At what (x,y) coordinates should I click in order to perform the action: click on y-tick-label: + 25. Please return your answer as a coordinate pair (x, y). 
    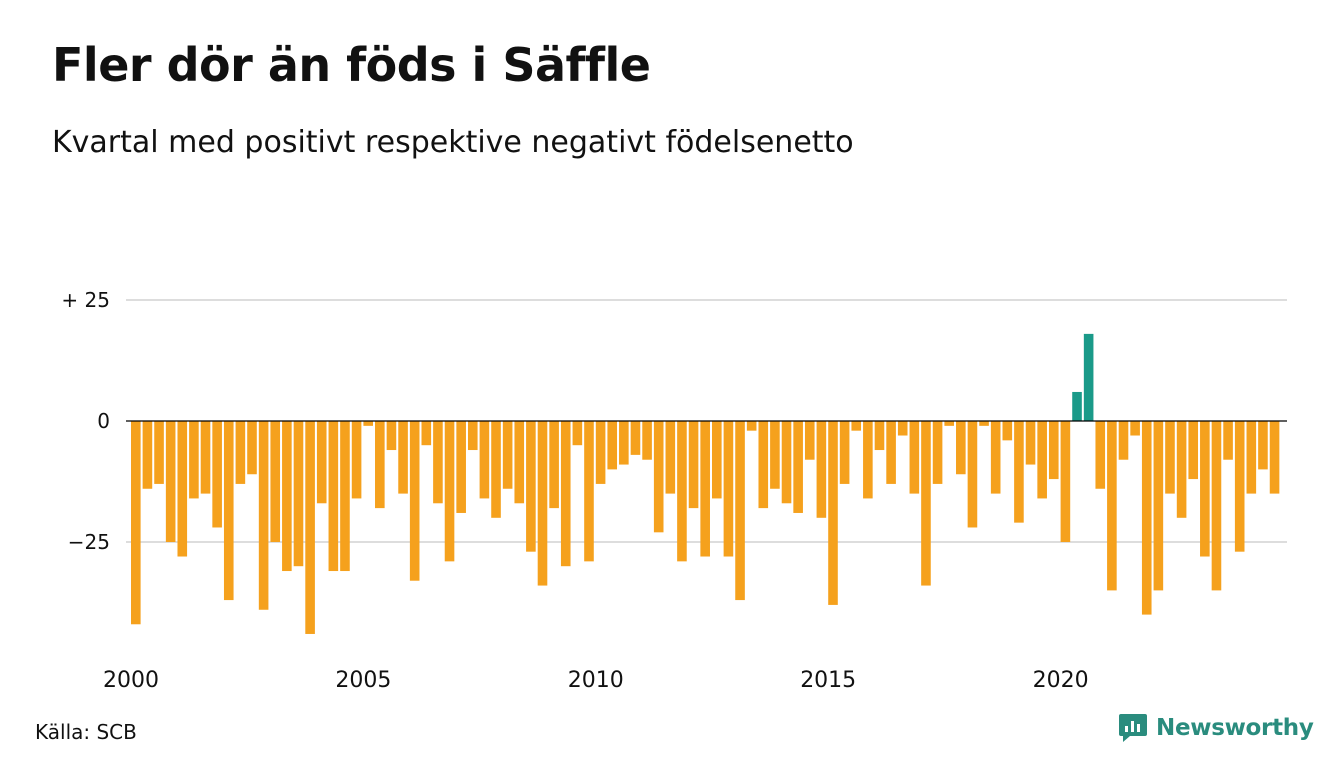
    Looking at the image, I should click on (85, 300).